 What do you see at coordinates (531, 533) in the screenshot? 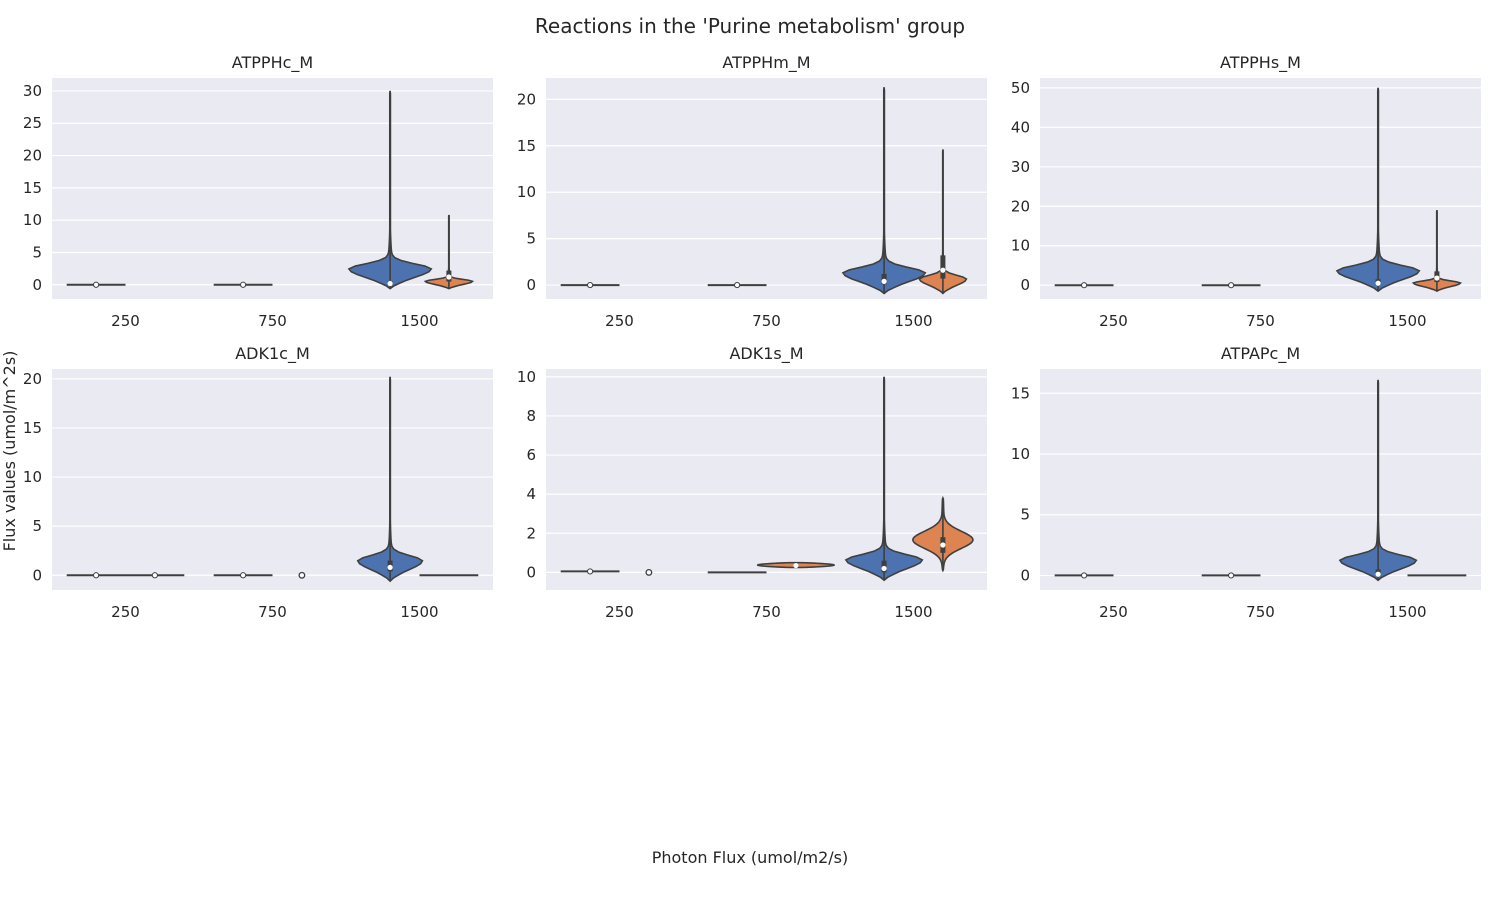
I see `y-tick-label: 2` at bounding box center [531, 533].